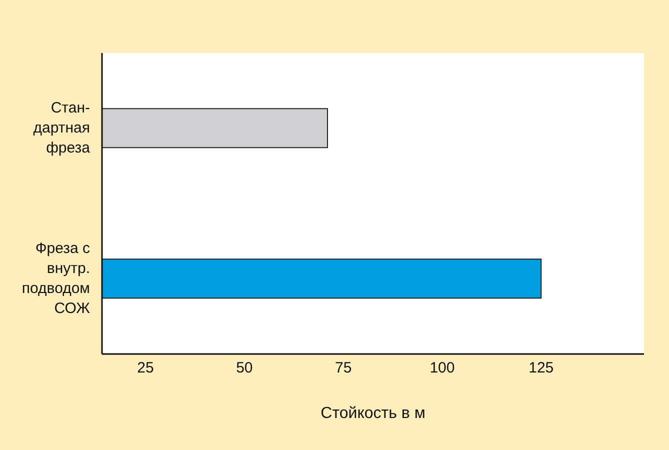 The width and height of the screenshot is (669, 450). I want to click on x-tick-label: 125, so click(541, 368).